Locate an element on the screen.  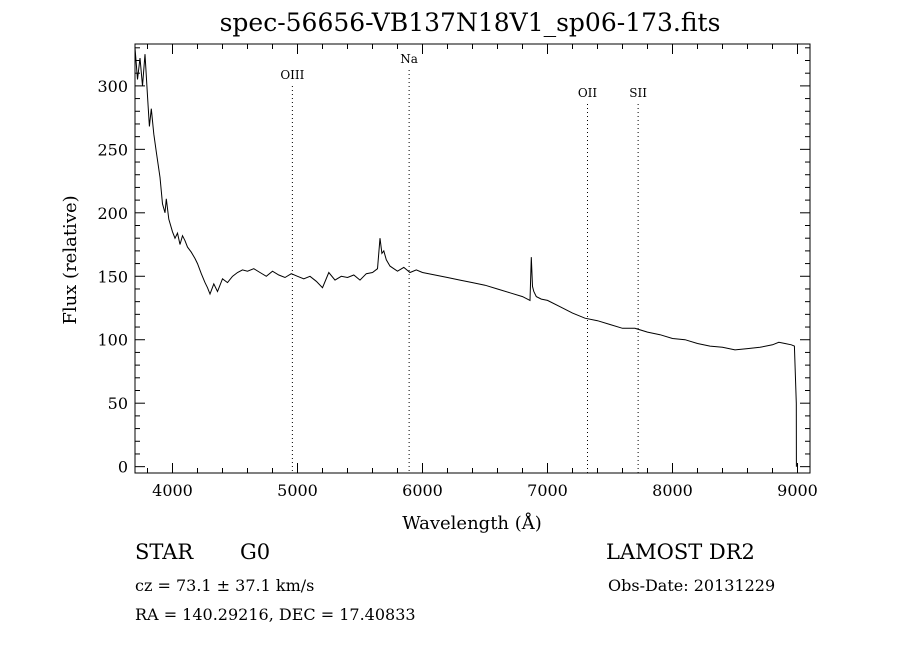
x-tick-label: 8000 is located at coordinates (672, 490).